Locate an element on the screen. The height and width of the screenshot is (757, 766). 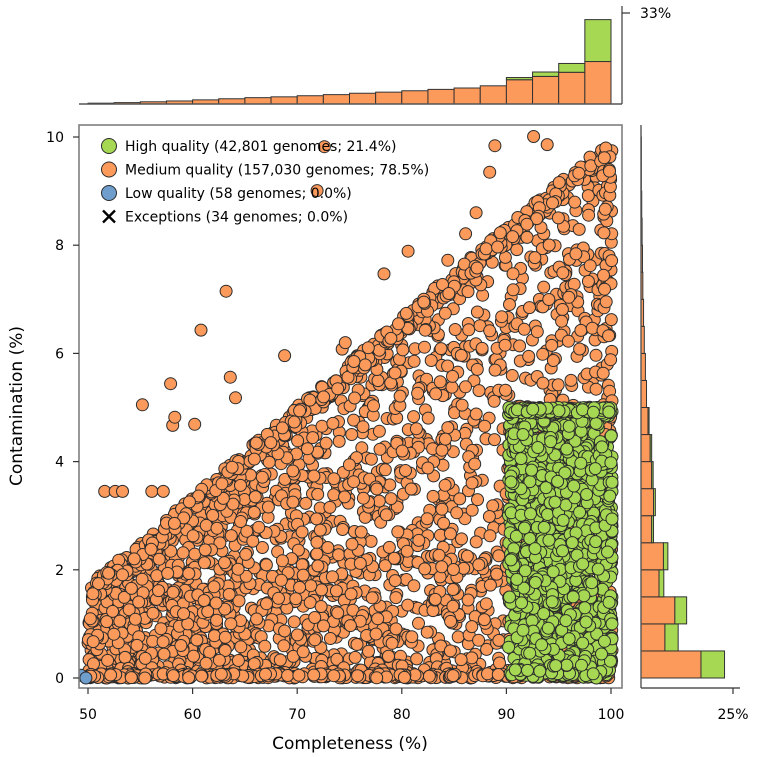
x-tick-label: 60 is located at coordinates (193, 715).